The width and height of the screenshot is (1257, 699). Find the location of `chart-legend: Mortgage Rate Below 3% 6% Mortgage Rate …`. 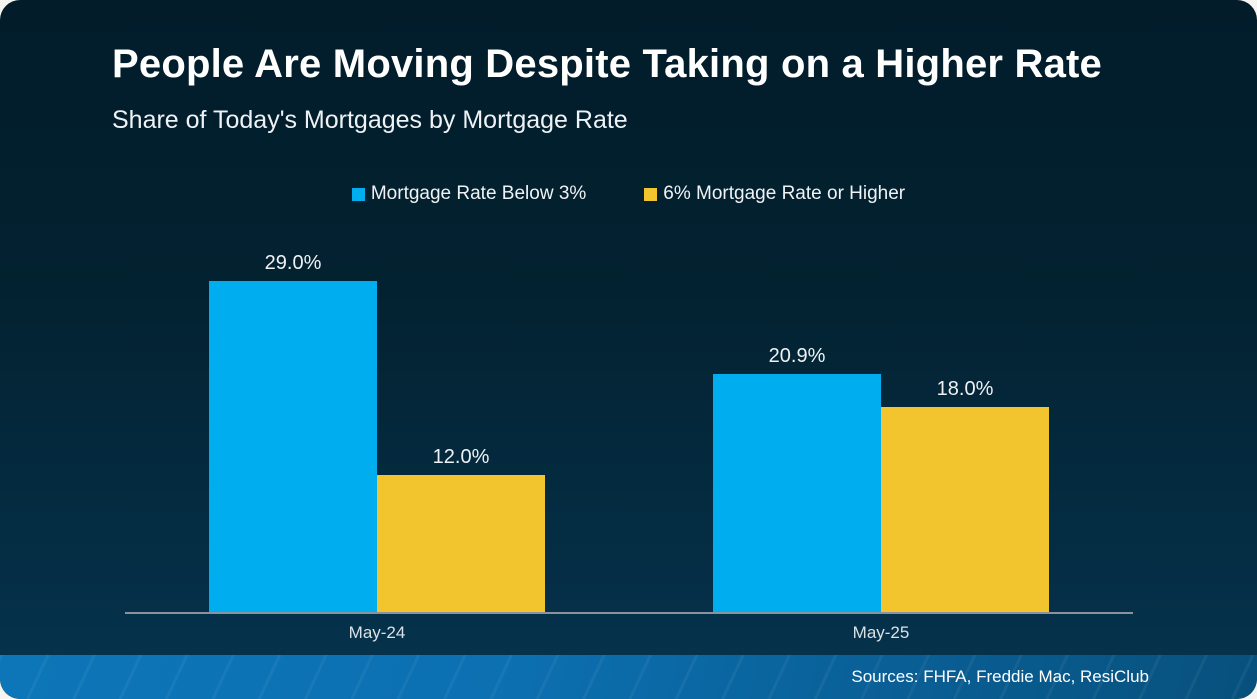

chart-legend: Mortgage Rate Below 3% 6% Mortgage Rate … is located at coordinates (628, 194).